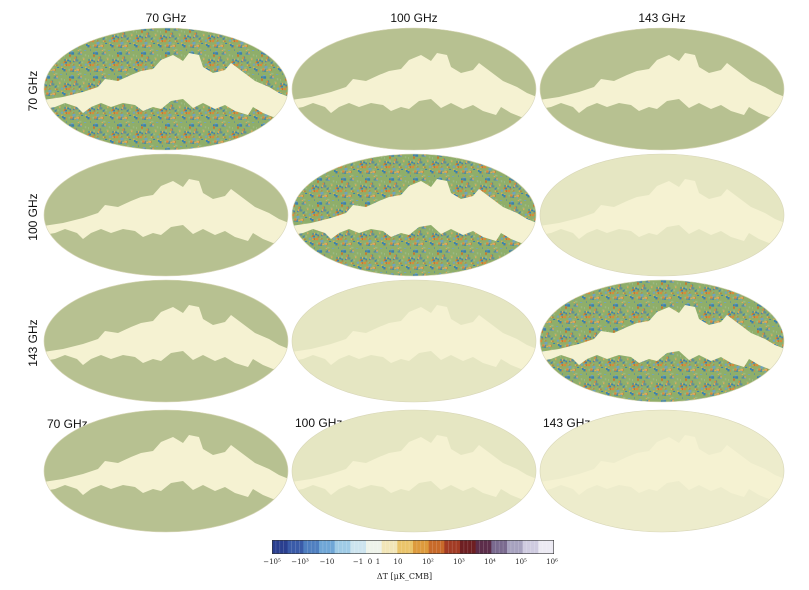 Image resolution: width=809 pixels, height=590 pixels. I want to click on sky-map-r1-c1, so click(414, 215).